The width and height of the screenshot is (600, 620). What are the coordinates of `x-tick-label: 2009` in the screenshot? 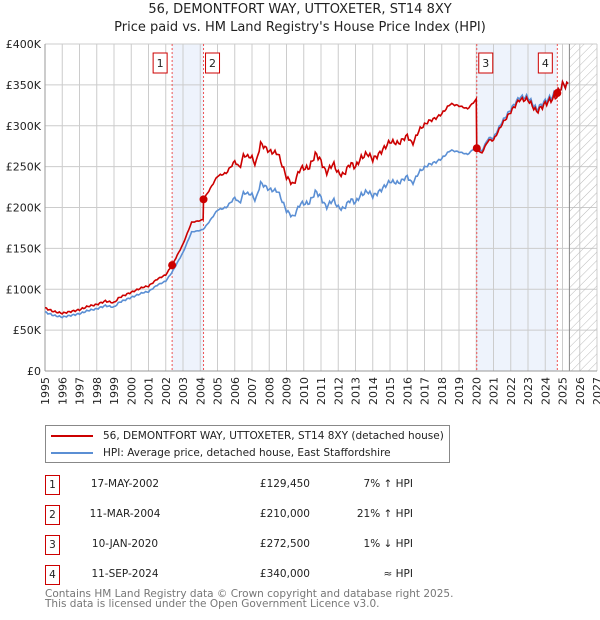 It's located at (287, 391).